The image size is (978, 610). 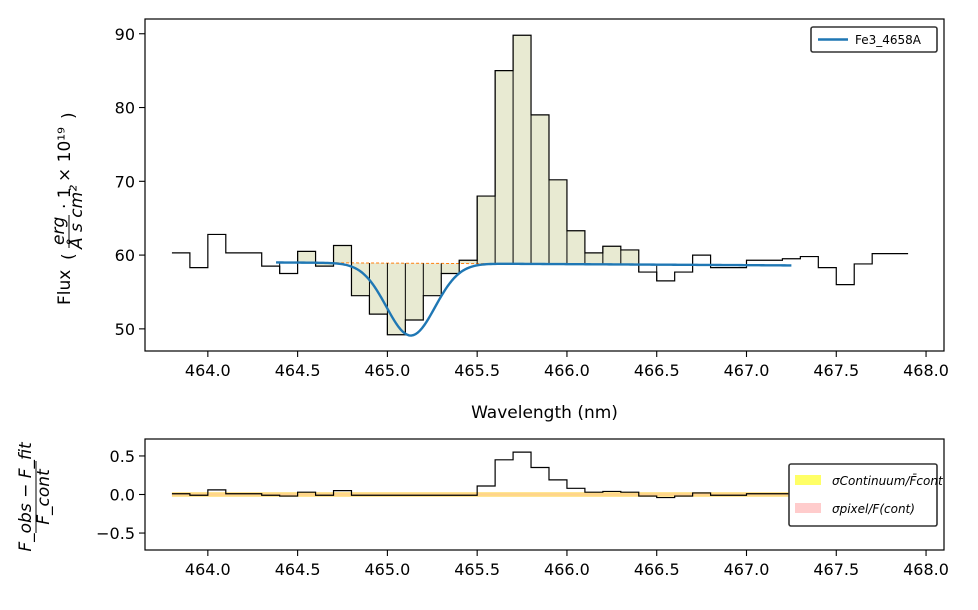 I want to click on y-tick-label: 0.5, so click(x=122, y=456).